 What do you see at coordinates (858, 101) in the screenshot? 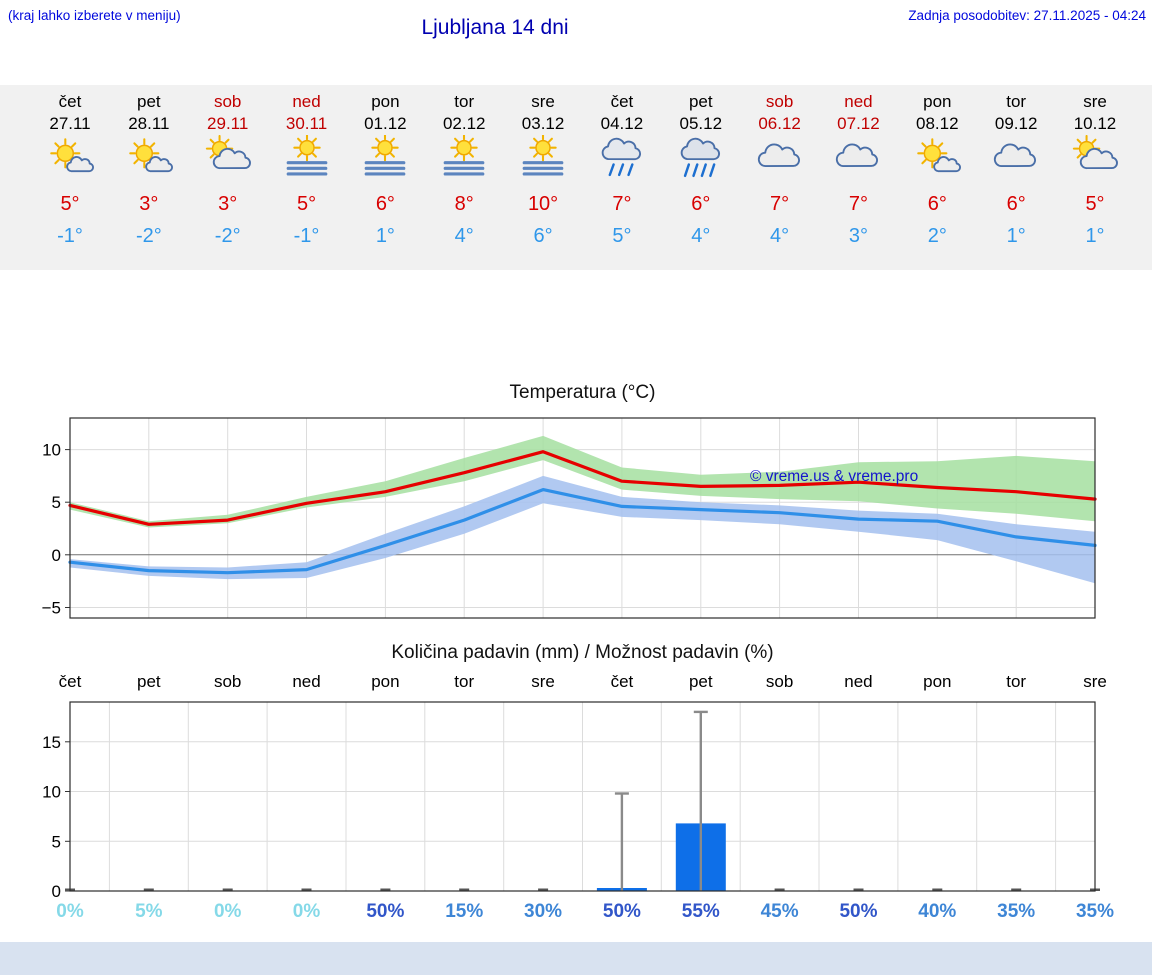
I see `day-name: ned` at bounding box center [858, 101].